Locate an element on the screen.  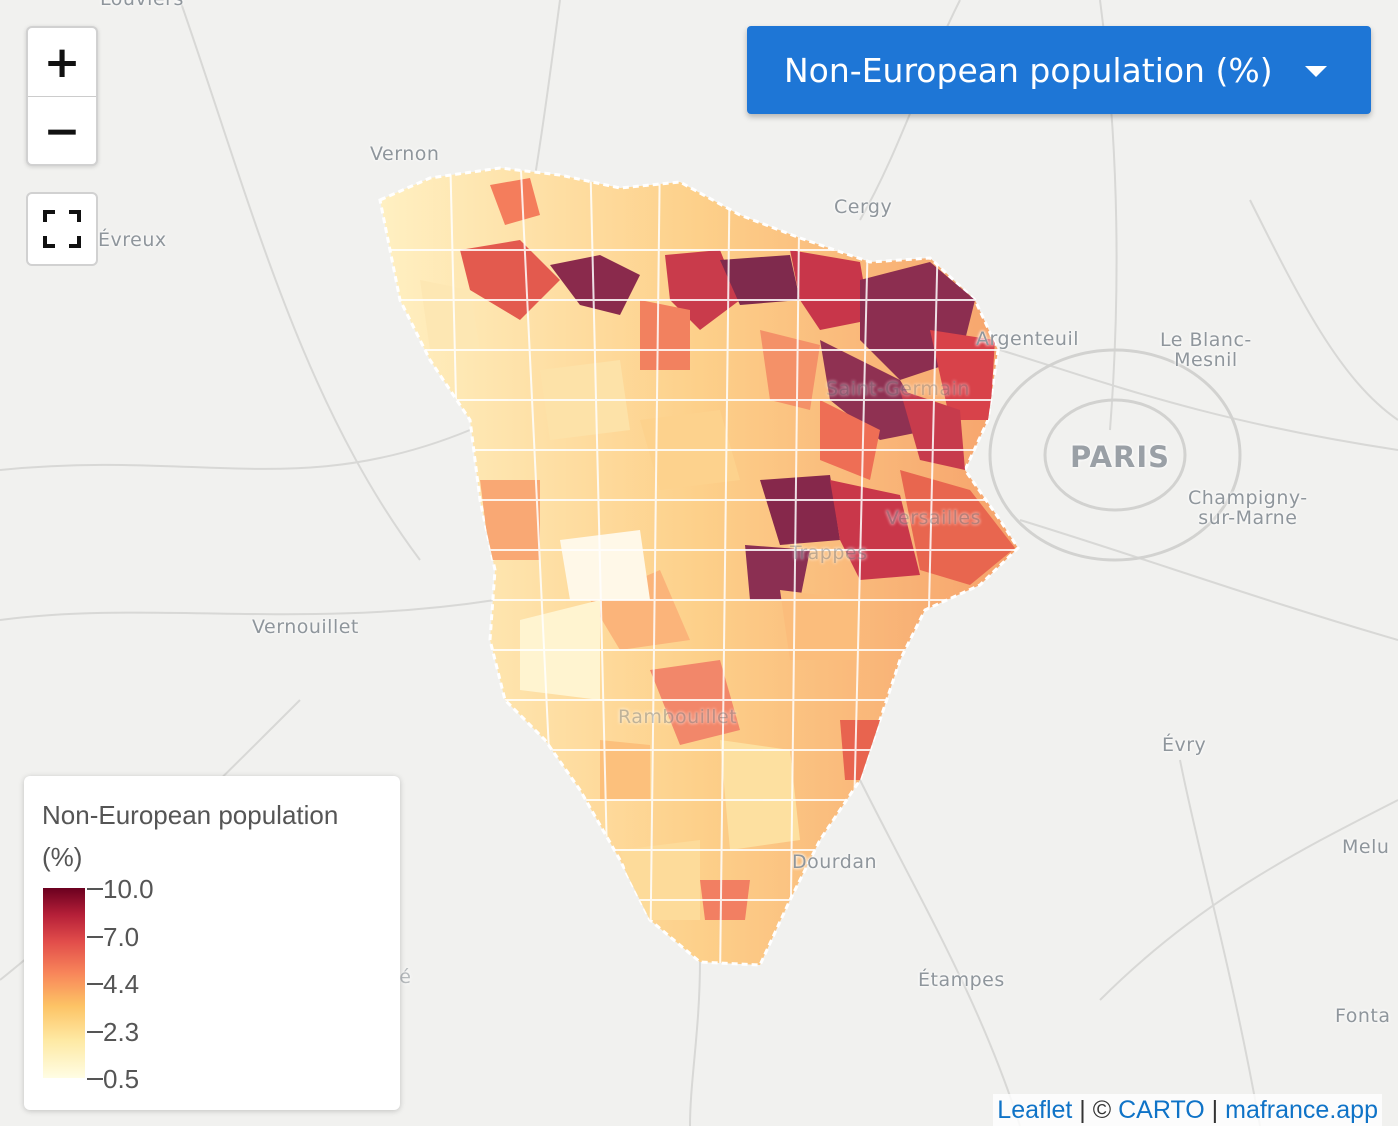
legend-tick-label: 2.3 is located at coordinates (121, 1032).